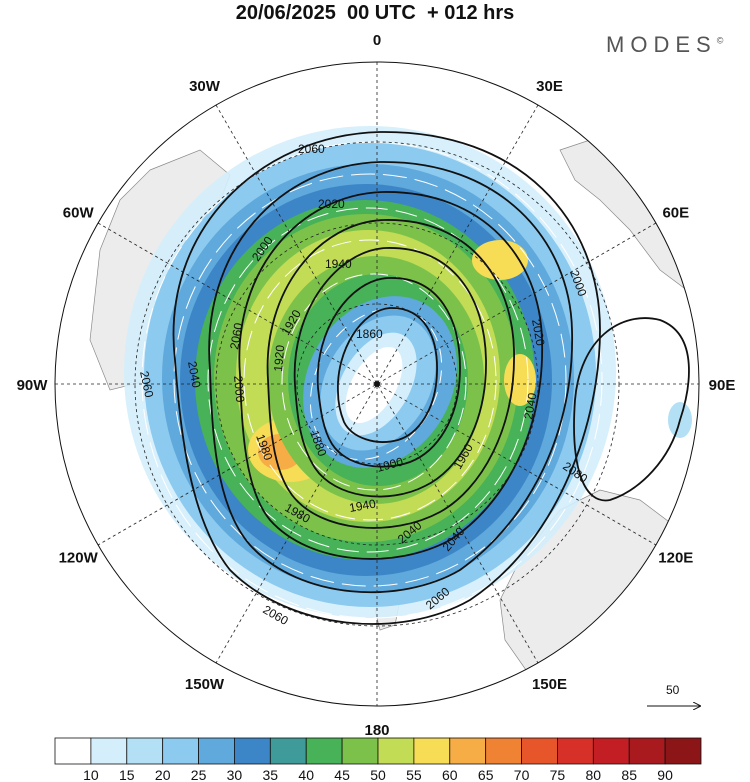  Describe the element at coordinates (629, 774) in the screenshot. I see `colorbar-tick-label: 85` at that location.